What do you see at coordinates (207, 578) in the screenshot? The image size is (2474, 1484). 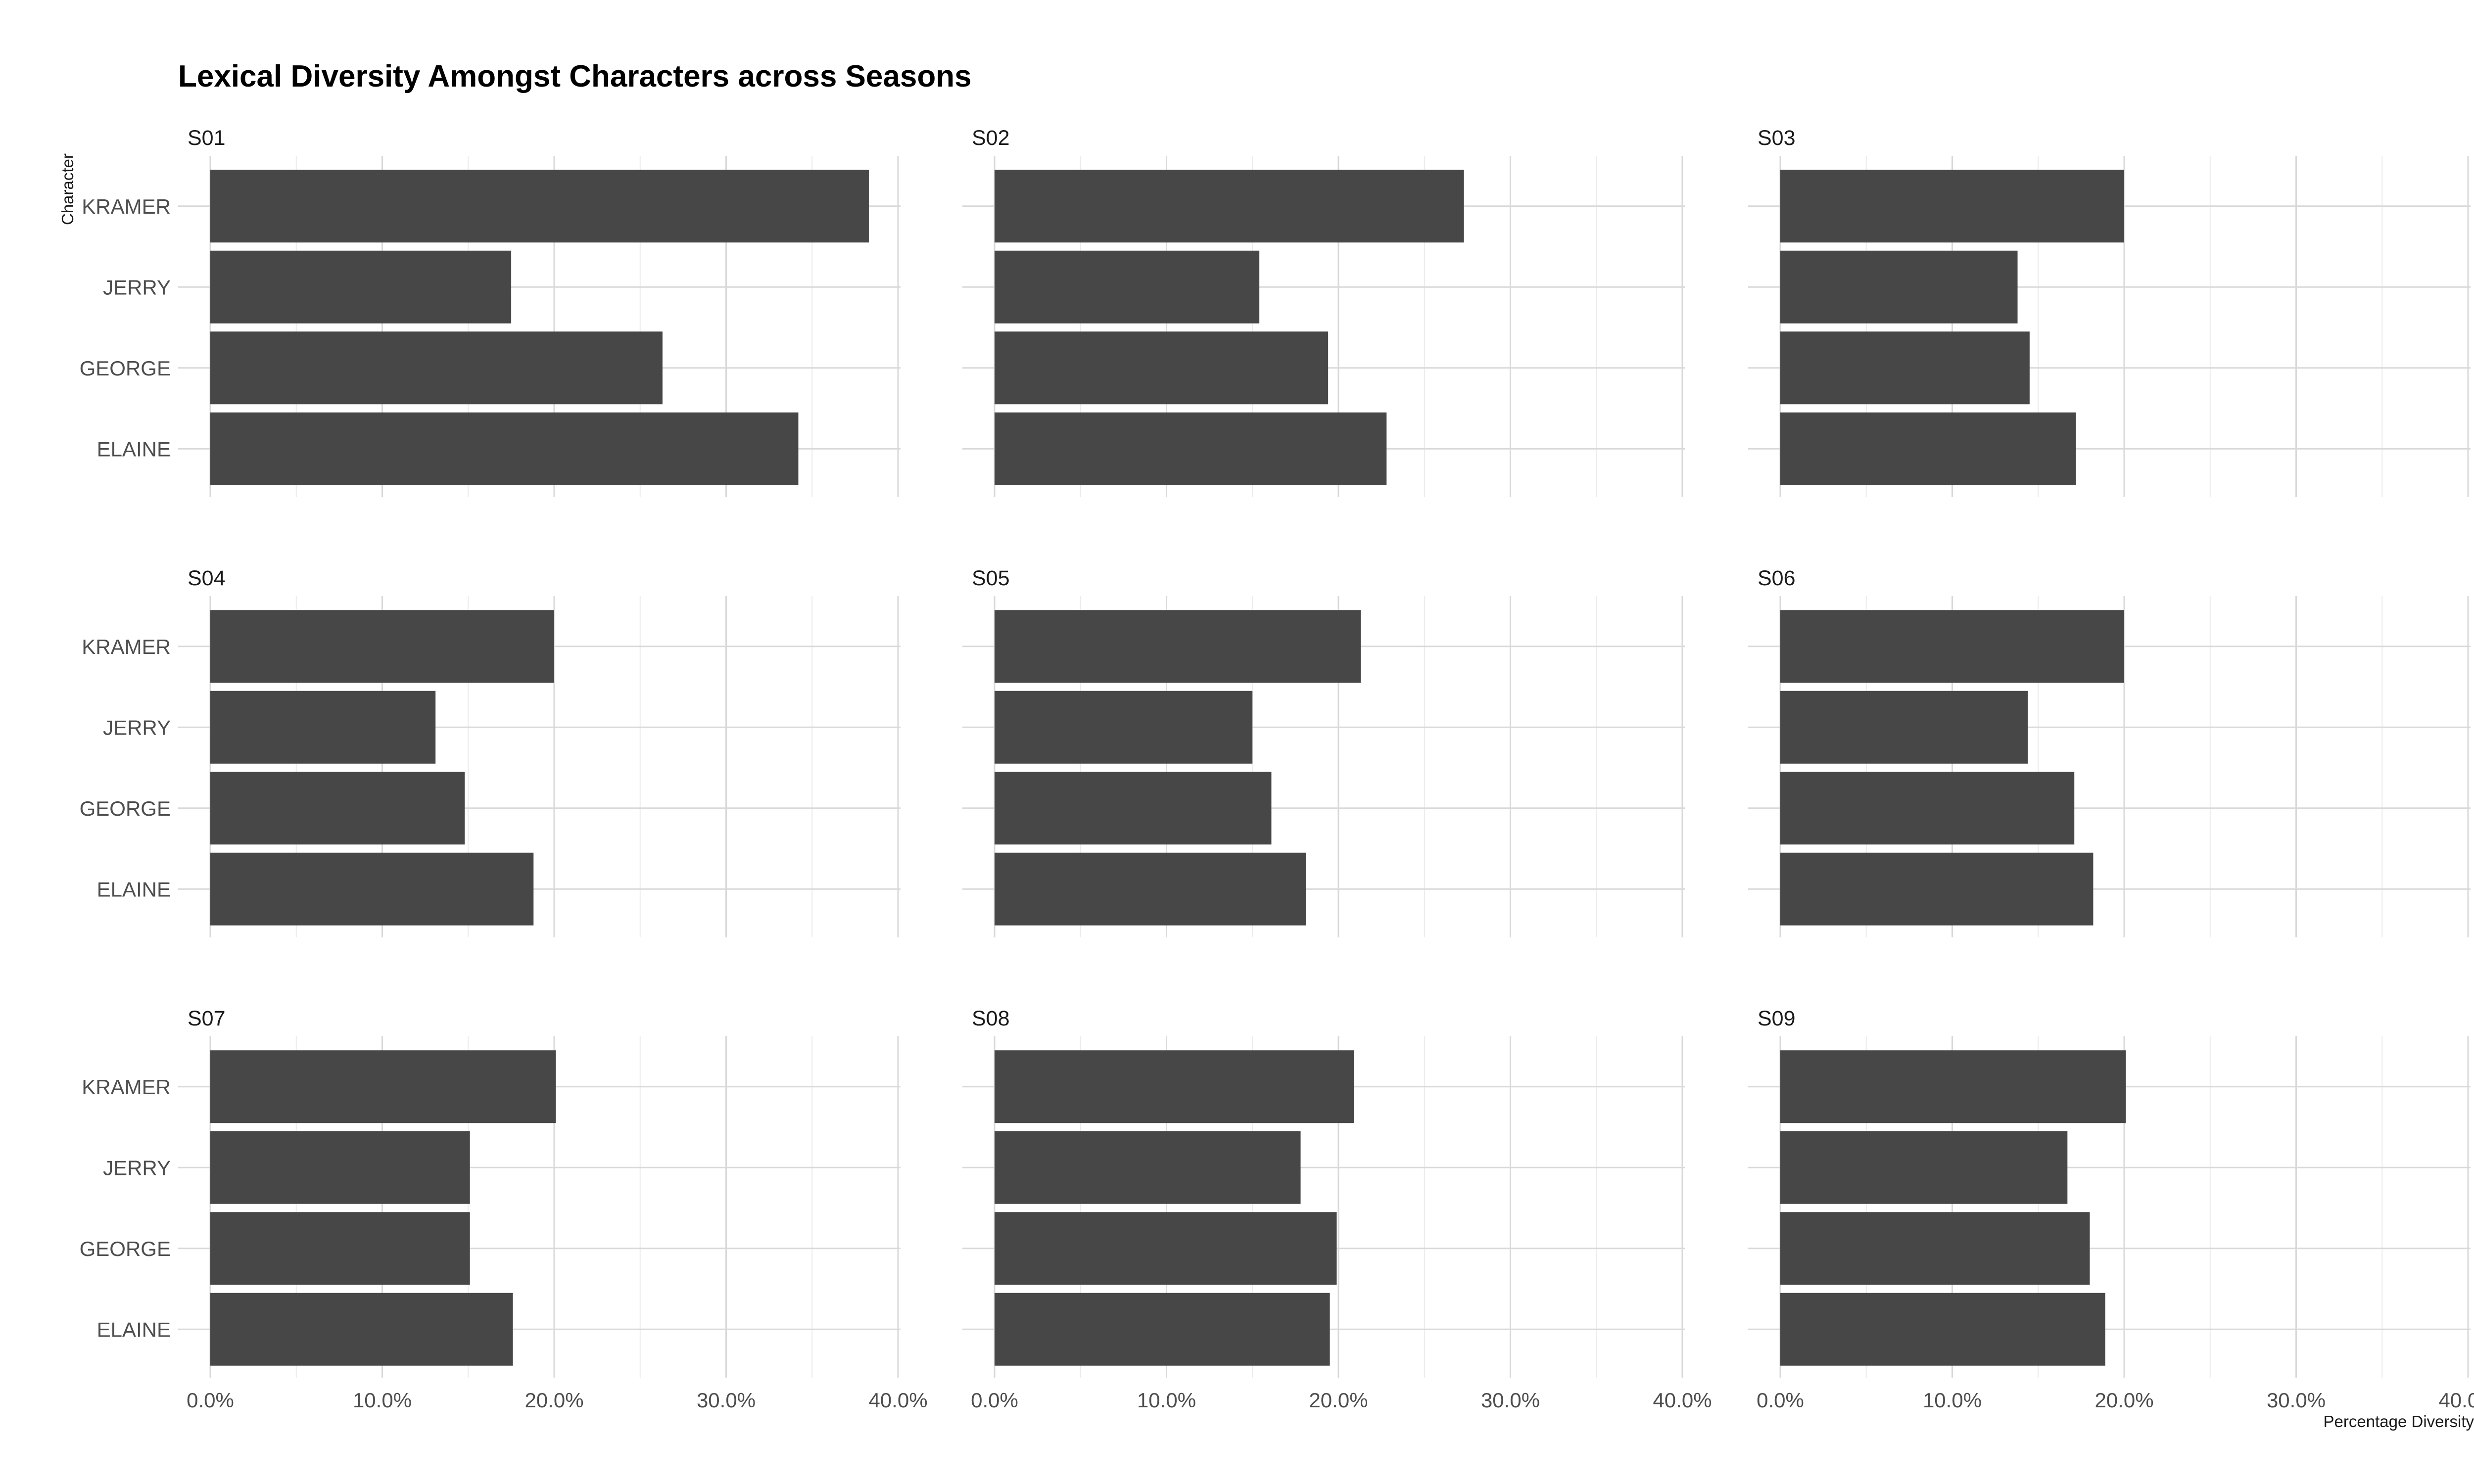 I see `facet-label: S04` at bounding box center [207, 578].